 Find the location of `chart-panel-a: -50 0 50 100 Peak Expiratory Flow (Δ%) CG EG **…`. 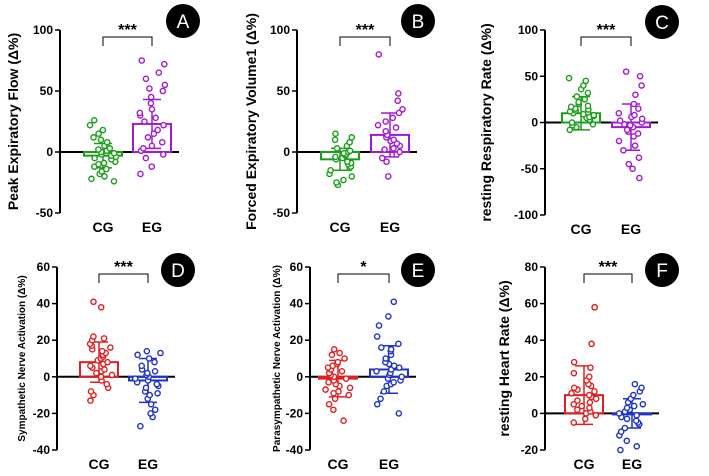

chart-panel-a: -50 0 50 100 Peak Expiratory Flow (Δ%) CG EG **… is located at coordinates (102, 119).